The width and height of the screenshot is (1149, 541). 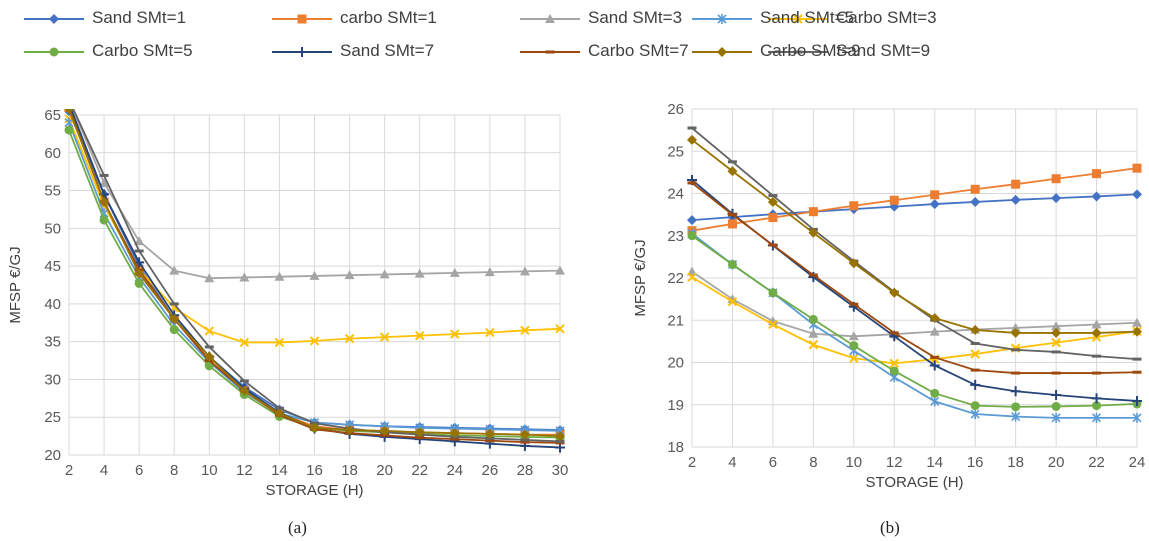 What do you see at coordinates (52, 379) in the screenshot?
I see `y-tick-label: 30` at bounding box center [52, 379].